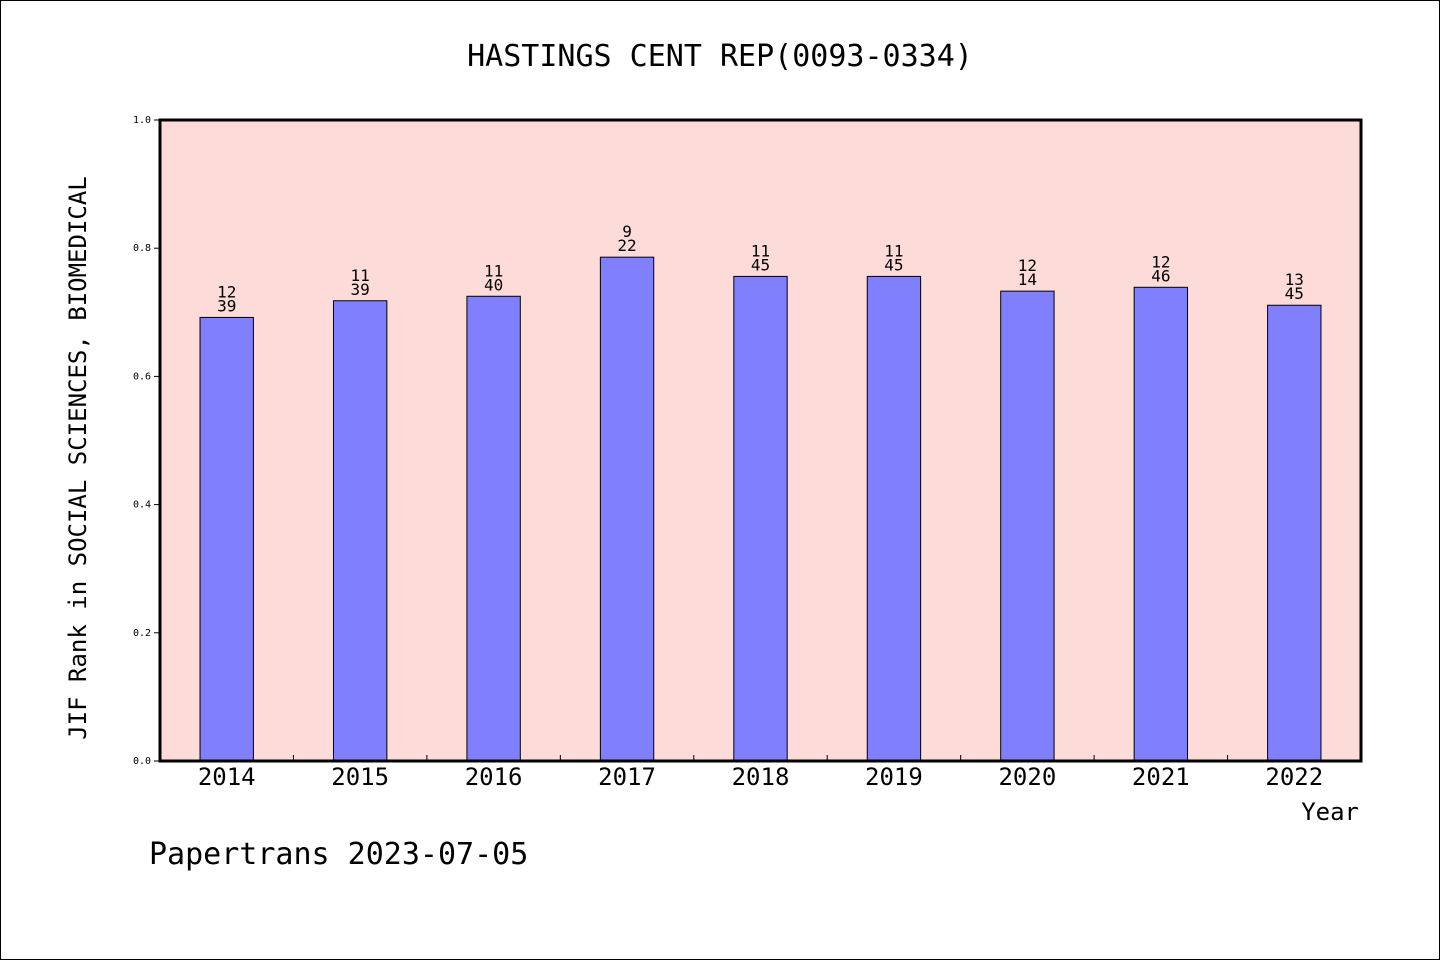 The width and height of the screenshot is (1440, 960). What do you see at coordinates (226, 539) in the screenshot?
I see `bar-2014` at bounding box center [226, 539].